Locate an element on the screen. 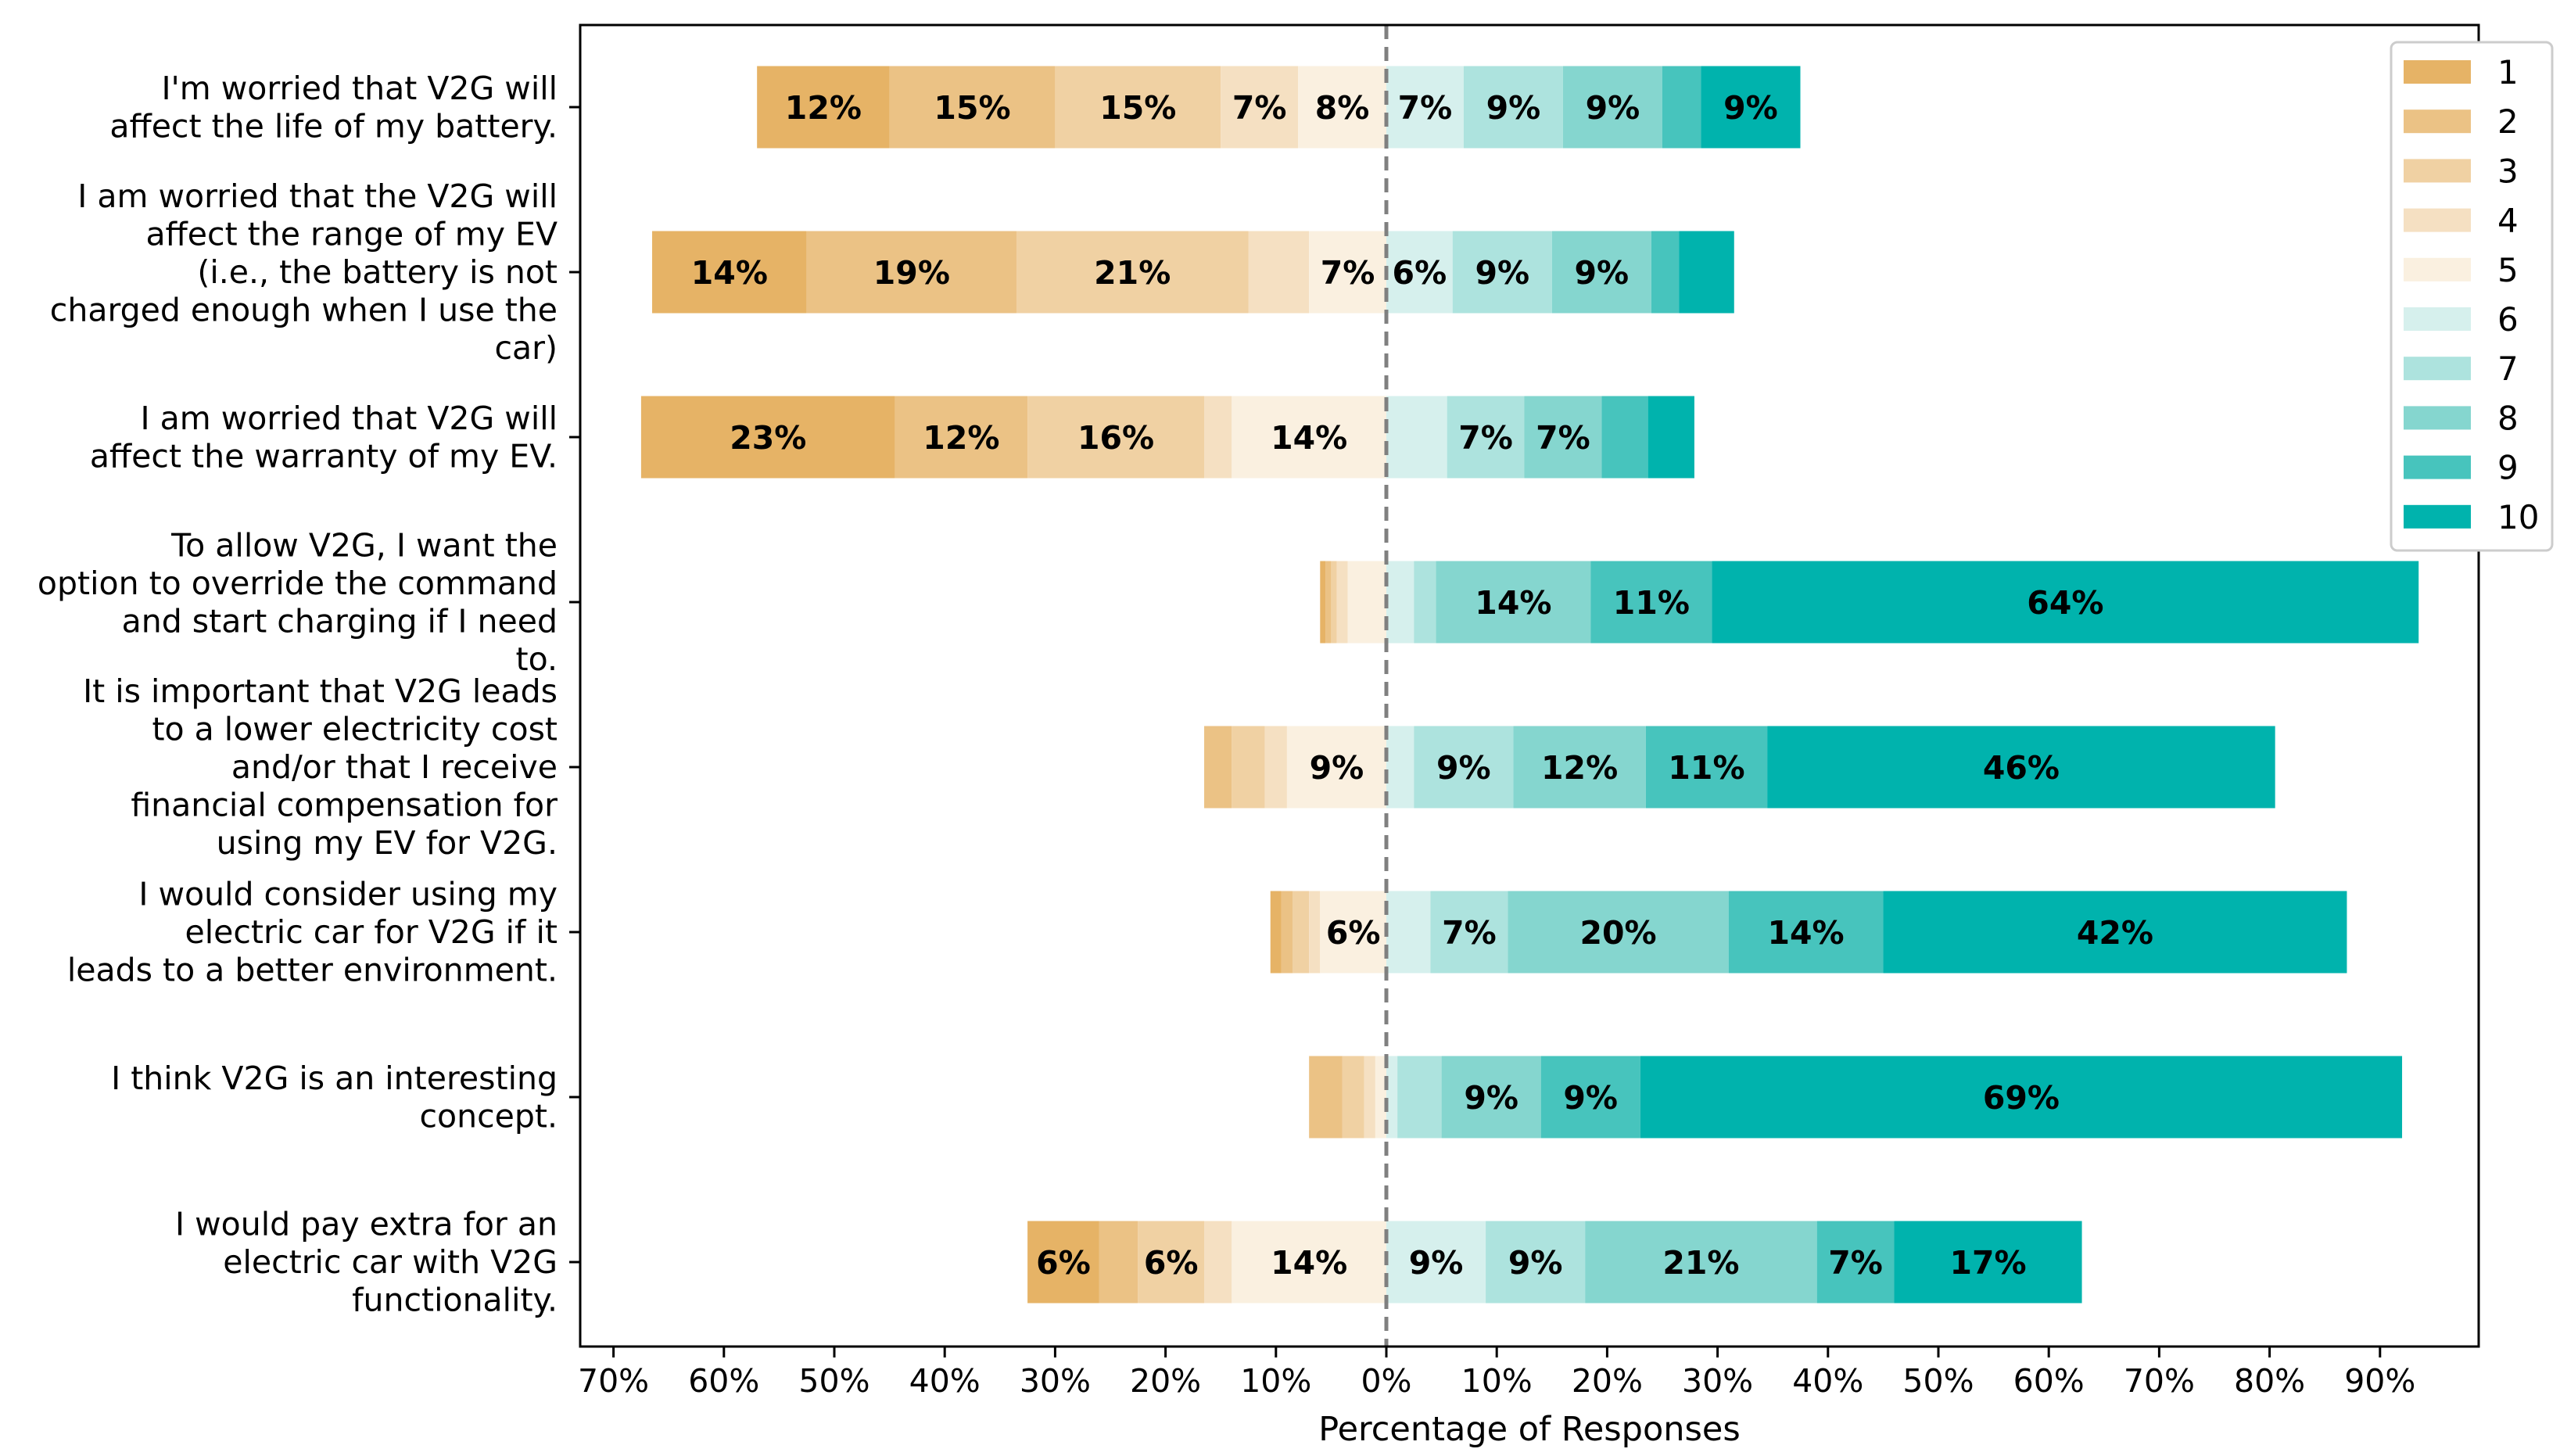 The image size is (2560, 1456). legend-label-8: 8 is located at coordinates (2508, 418).